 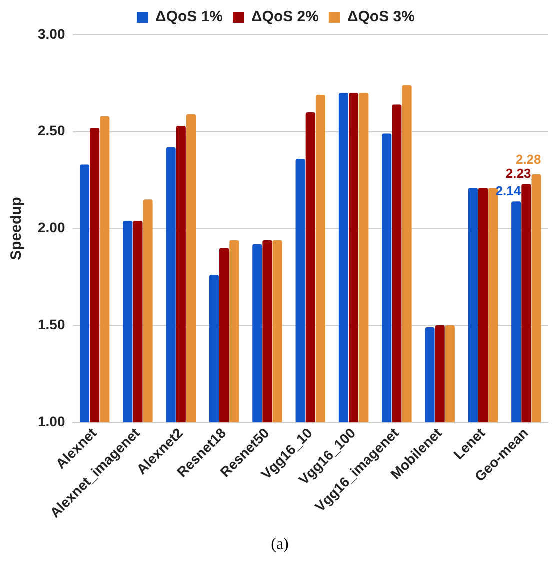 I want to click on y-axis-title: Speedup, so click(x=17, y=228).